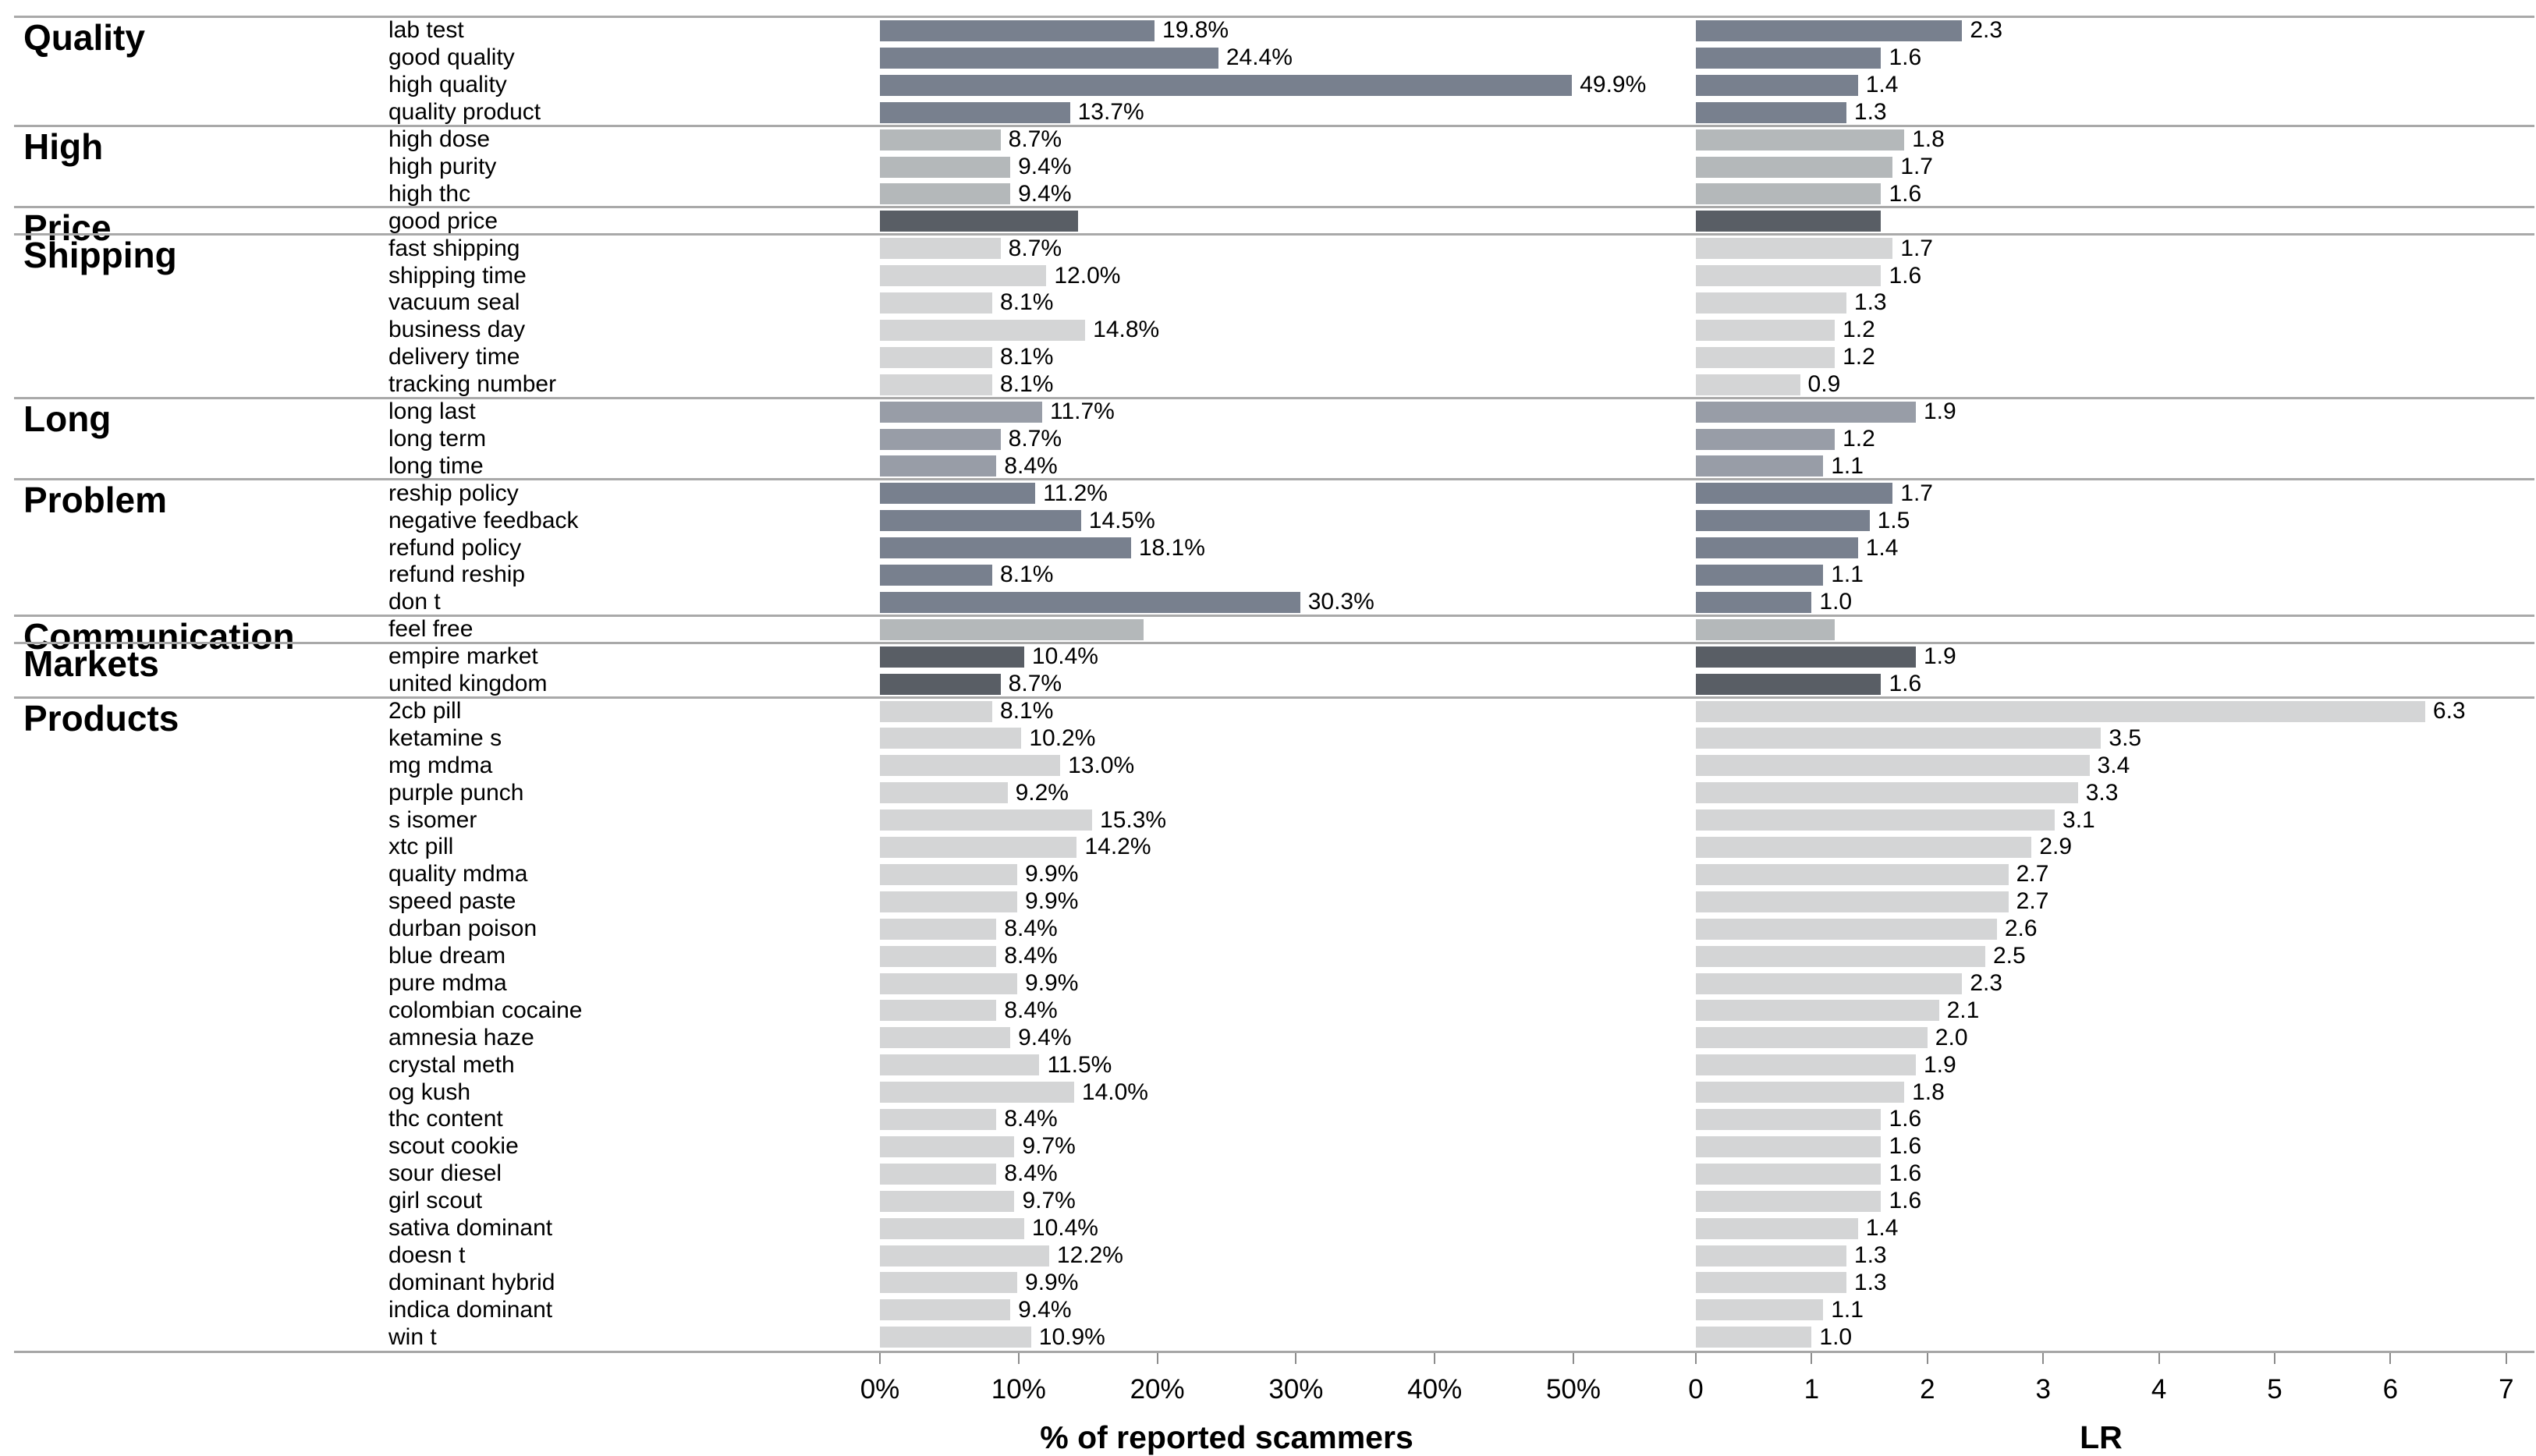 The width and height of the screenshot is (2536, 1456). I want to click on pct-value-label: 13.0%, so click(1101, 765).